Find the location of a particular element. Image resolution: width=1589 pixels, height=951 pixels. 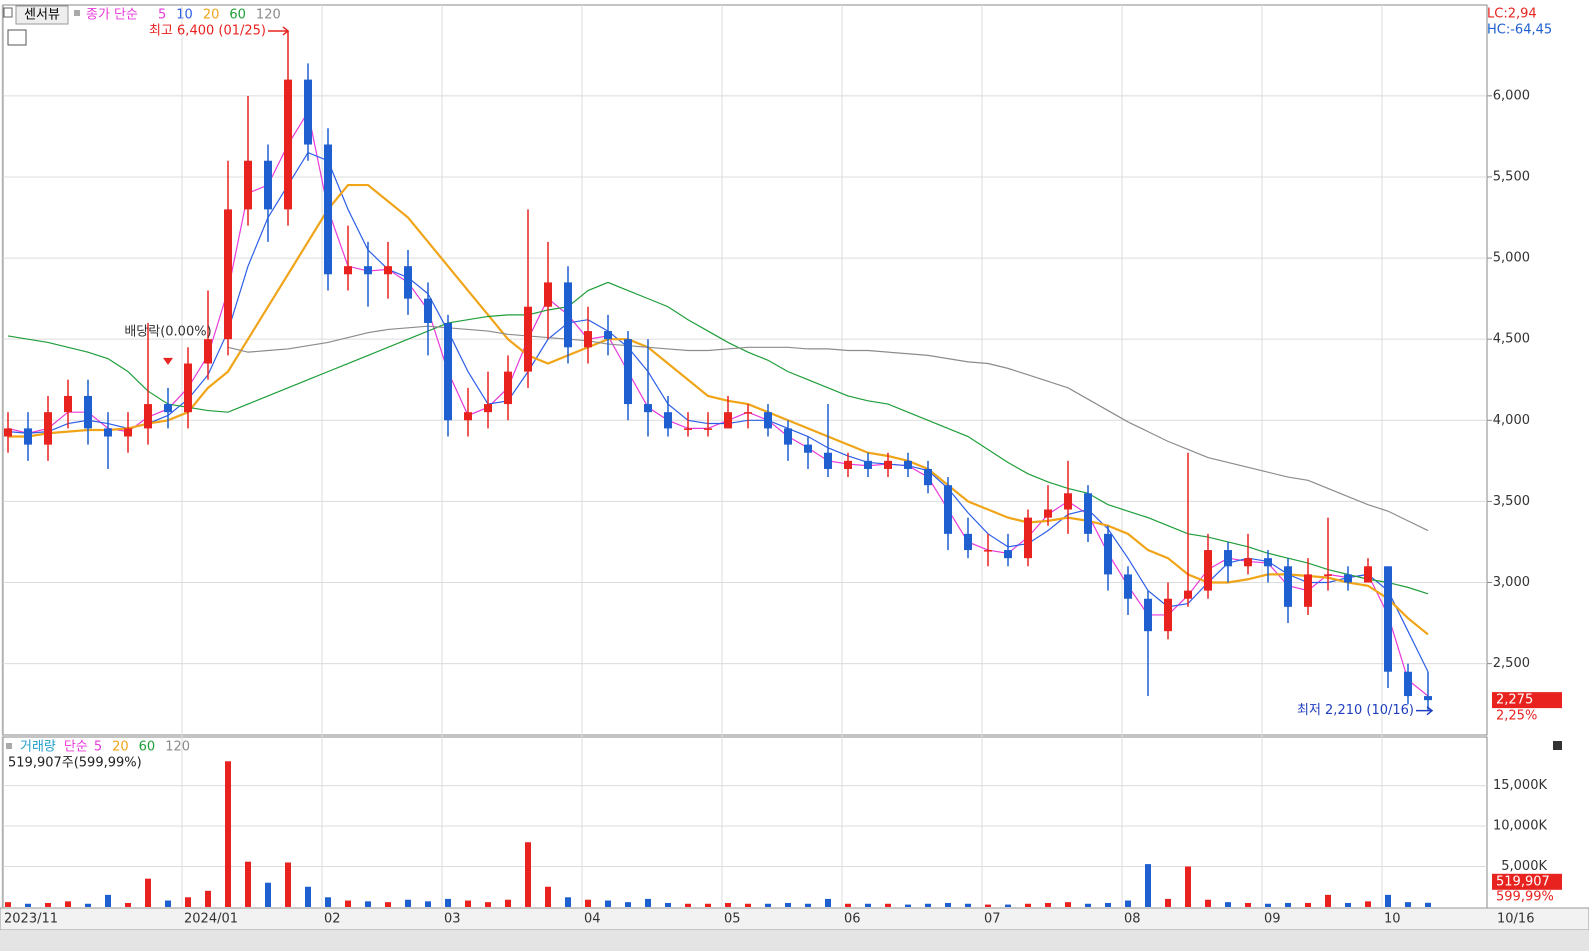

y-tick-label: 4,500 is located at coordinates (1511, 339).